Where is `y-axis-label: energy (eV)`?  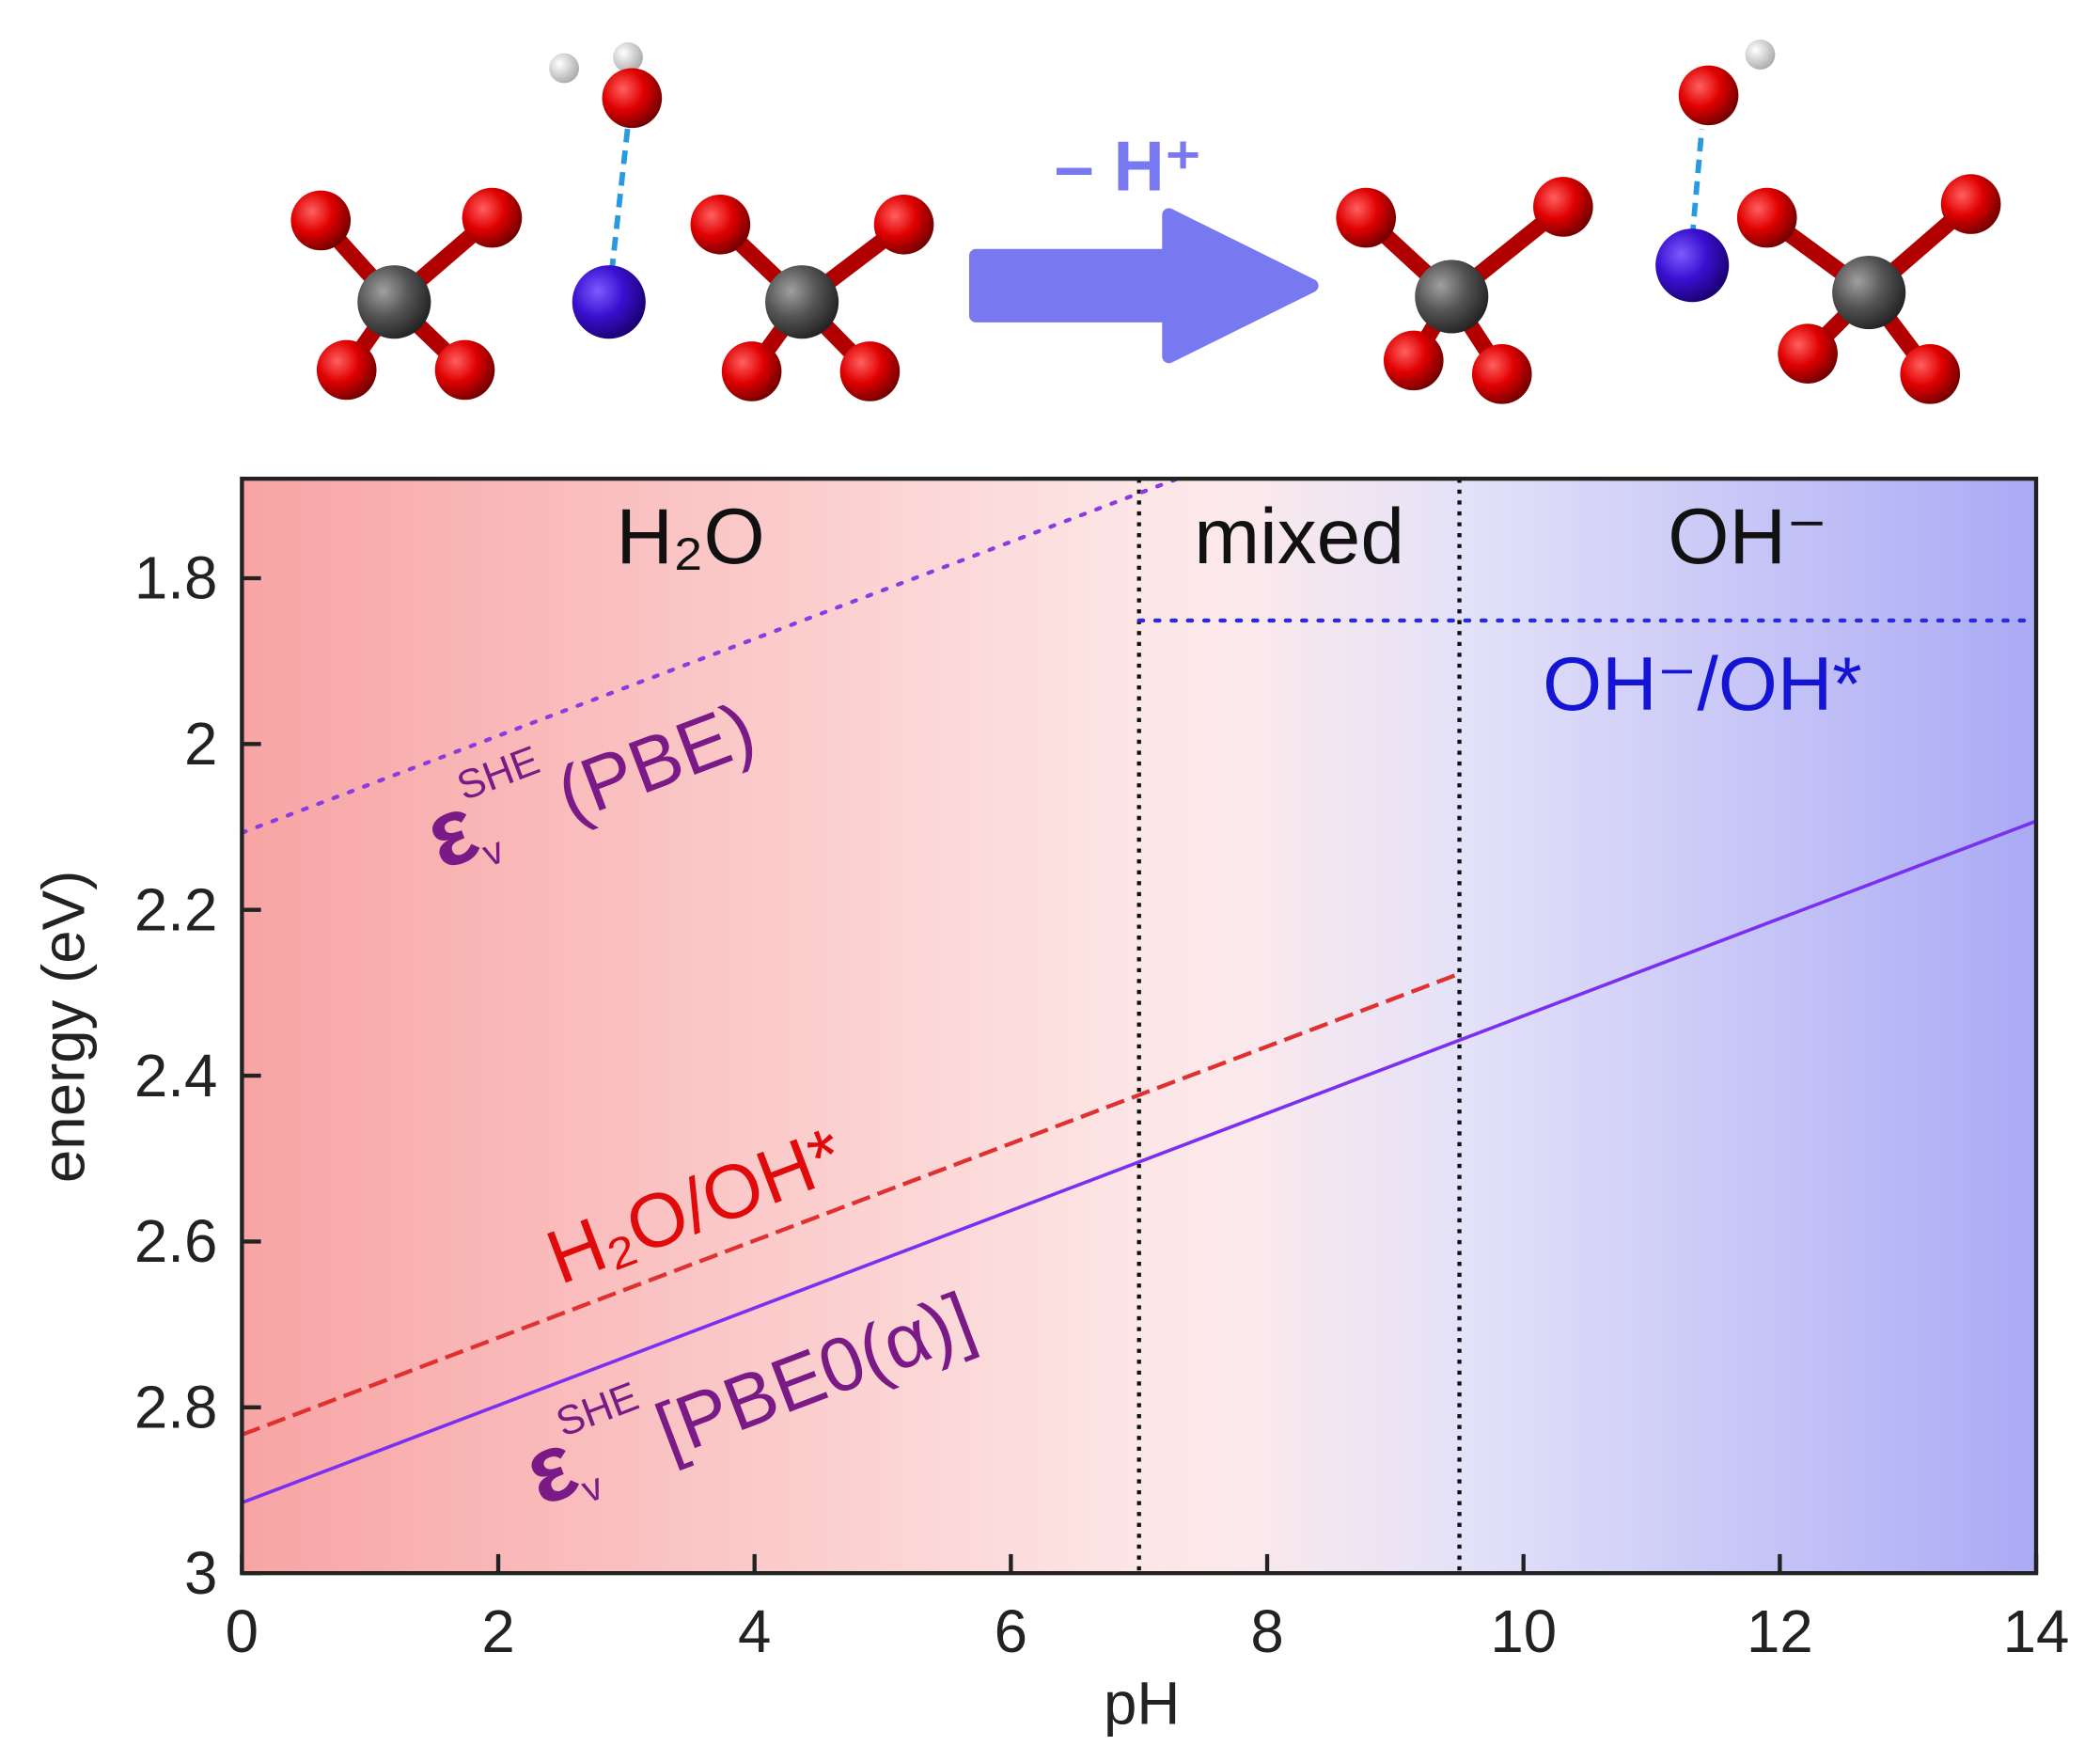
y-axis-label: energy (eV) is located at coordinates (64, 1027).